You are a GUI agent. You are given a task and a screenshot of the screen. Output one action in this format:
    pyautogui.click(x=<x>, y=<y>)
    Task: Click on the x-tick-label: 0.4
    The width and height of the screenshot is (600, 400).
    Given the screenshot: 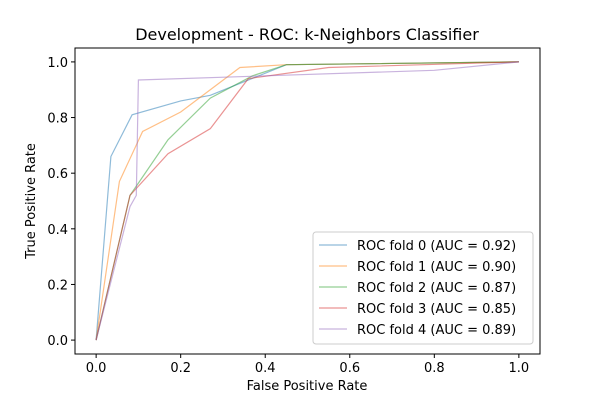 What is the action you would take?
    pyautogui.click(x=265, y=368)
    